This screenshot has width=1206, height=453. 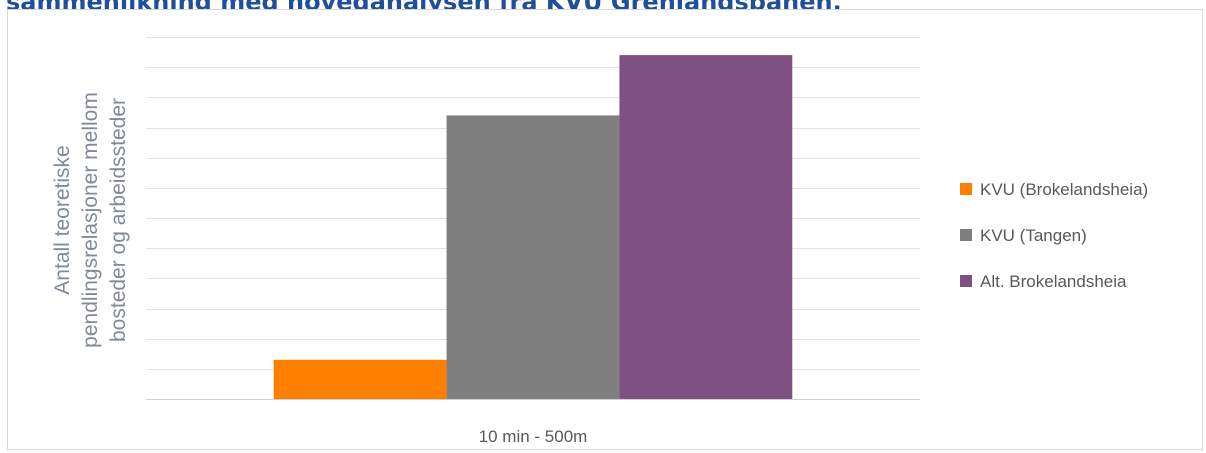 I want to click on legend-label: KVU (Tangen), so click(x=1033, y=235).